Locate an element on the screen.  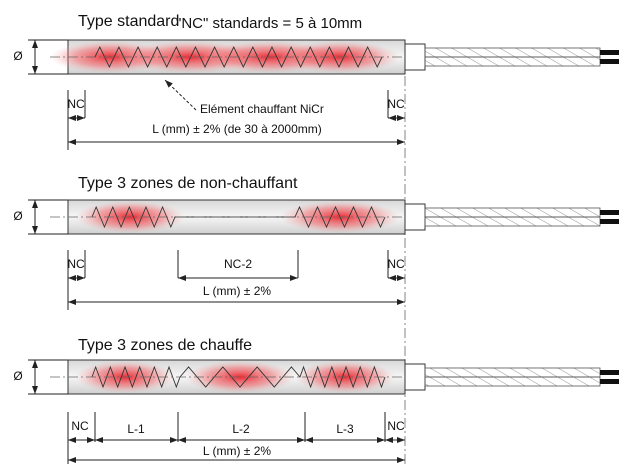
annotation: Elément chauffant NiCr is located at coordinates (262, 109).